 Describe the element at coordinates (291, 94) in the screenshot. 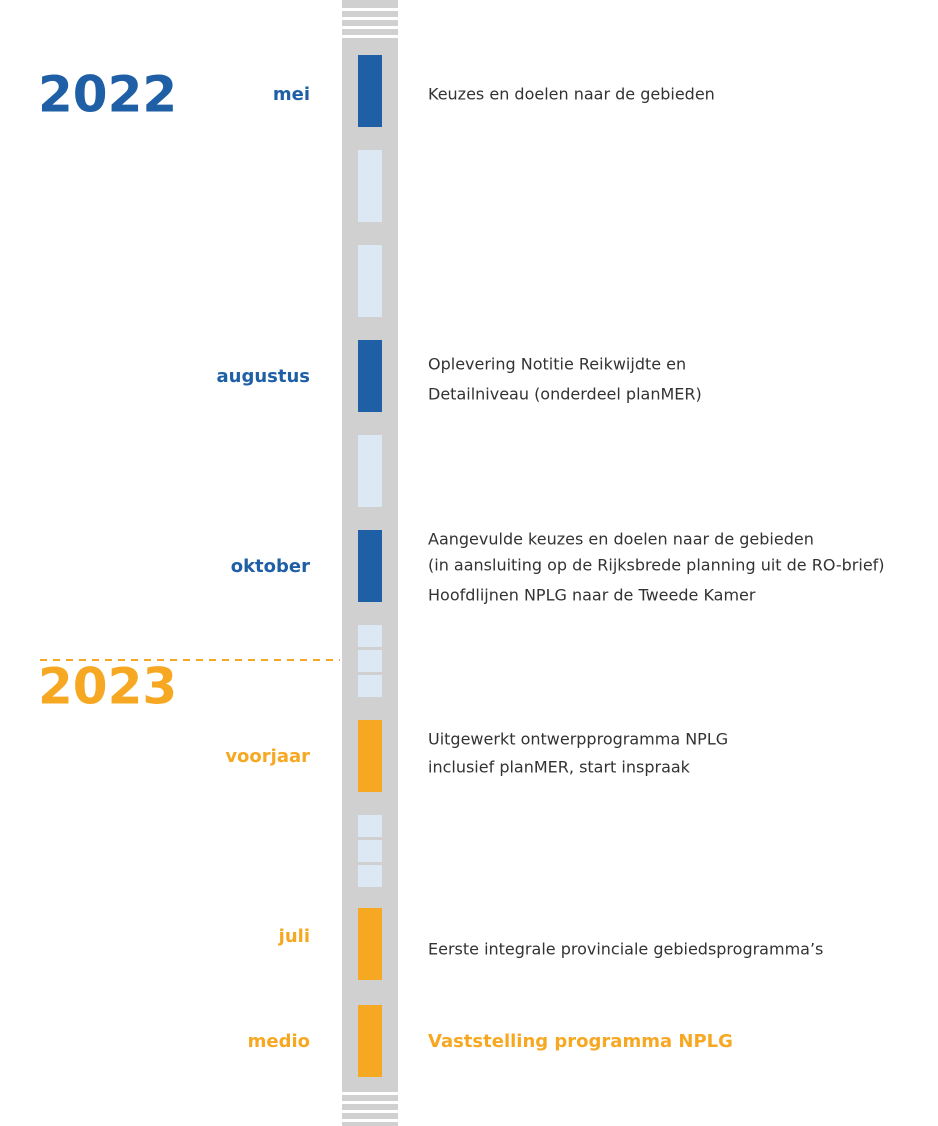

I see `period-label: mei` at that location.